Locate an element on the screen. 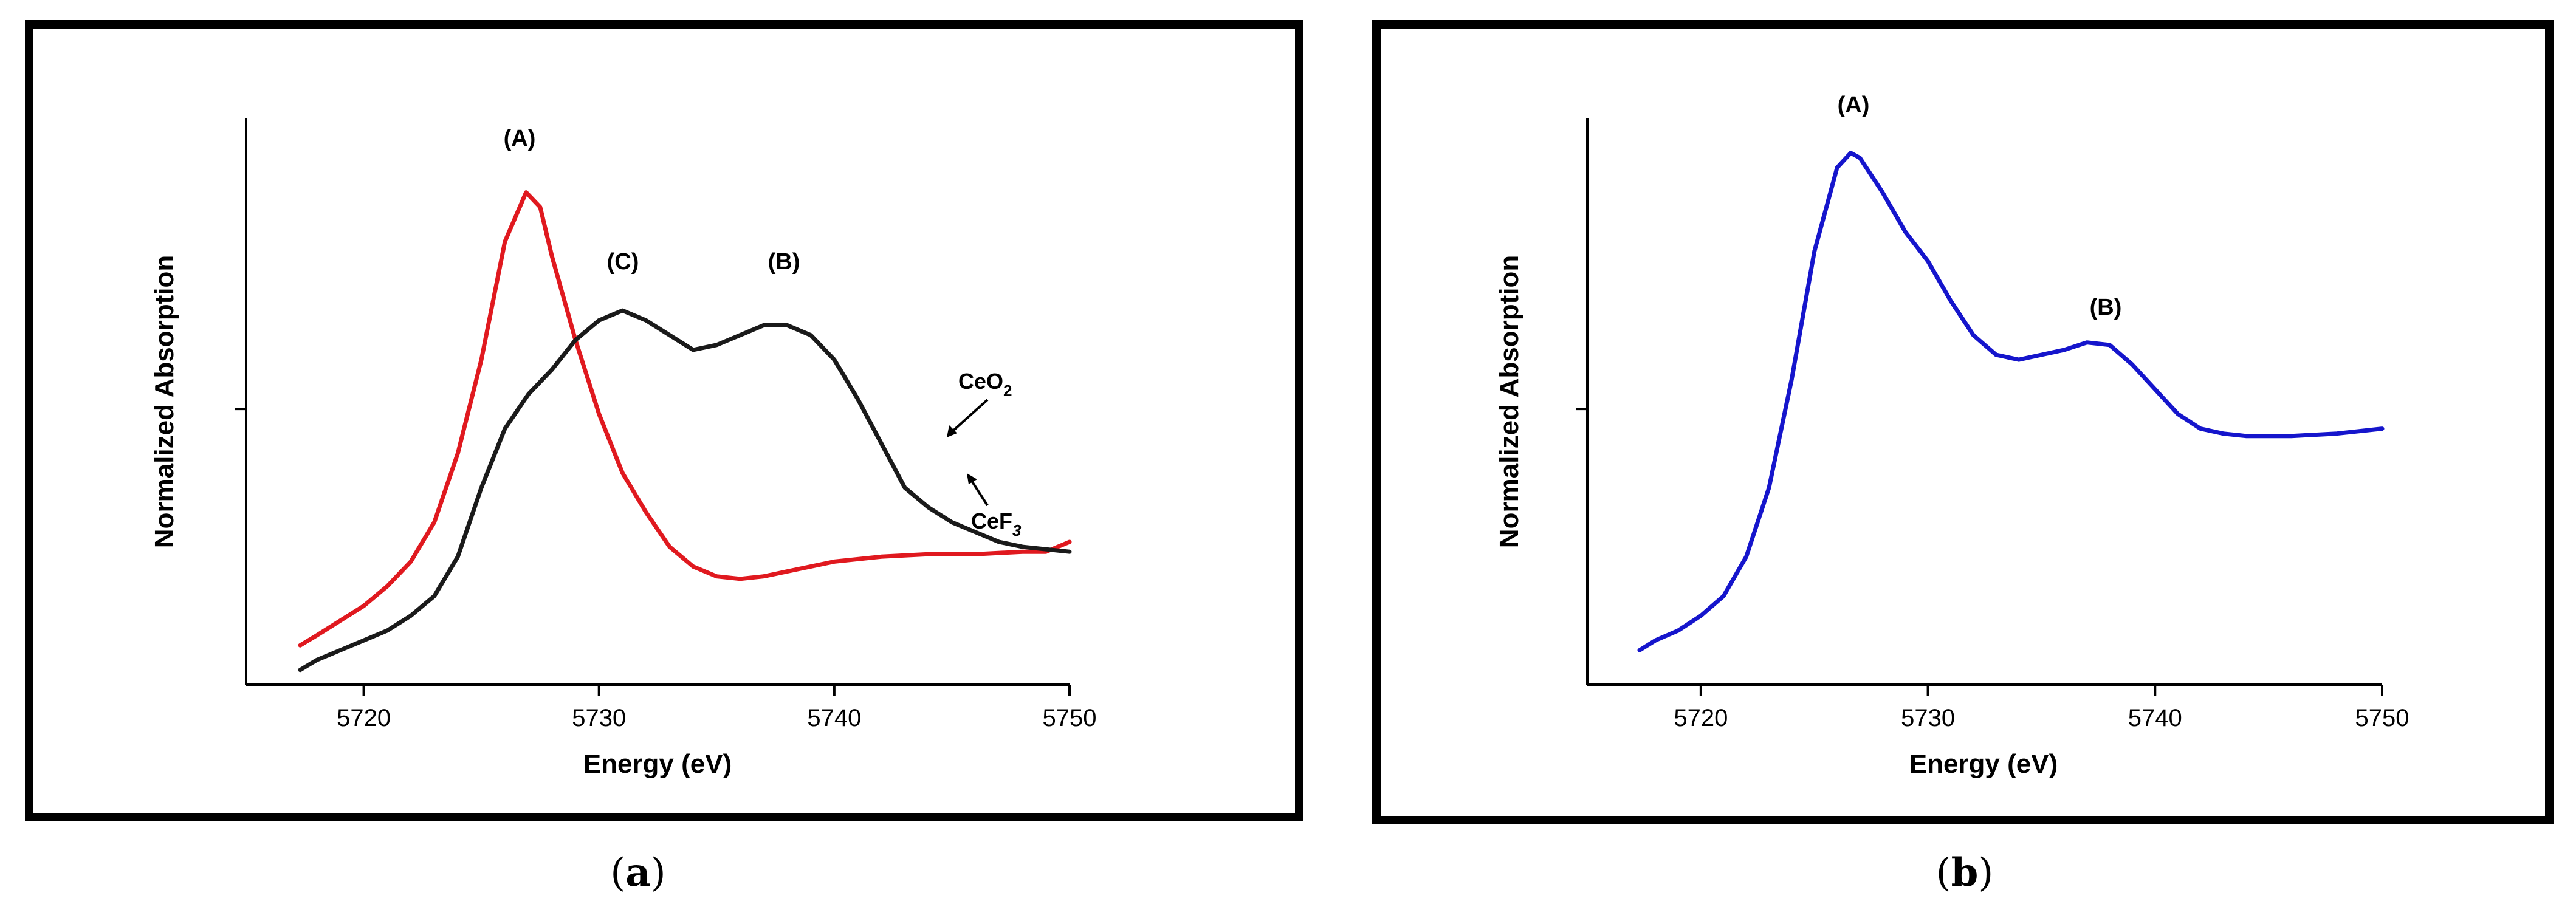 The height and width of the screenshot is (904, 2576). panel-a-x-tick-label: 5730 is located at coordinates (599, 718).